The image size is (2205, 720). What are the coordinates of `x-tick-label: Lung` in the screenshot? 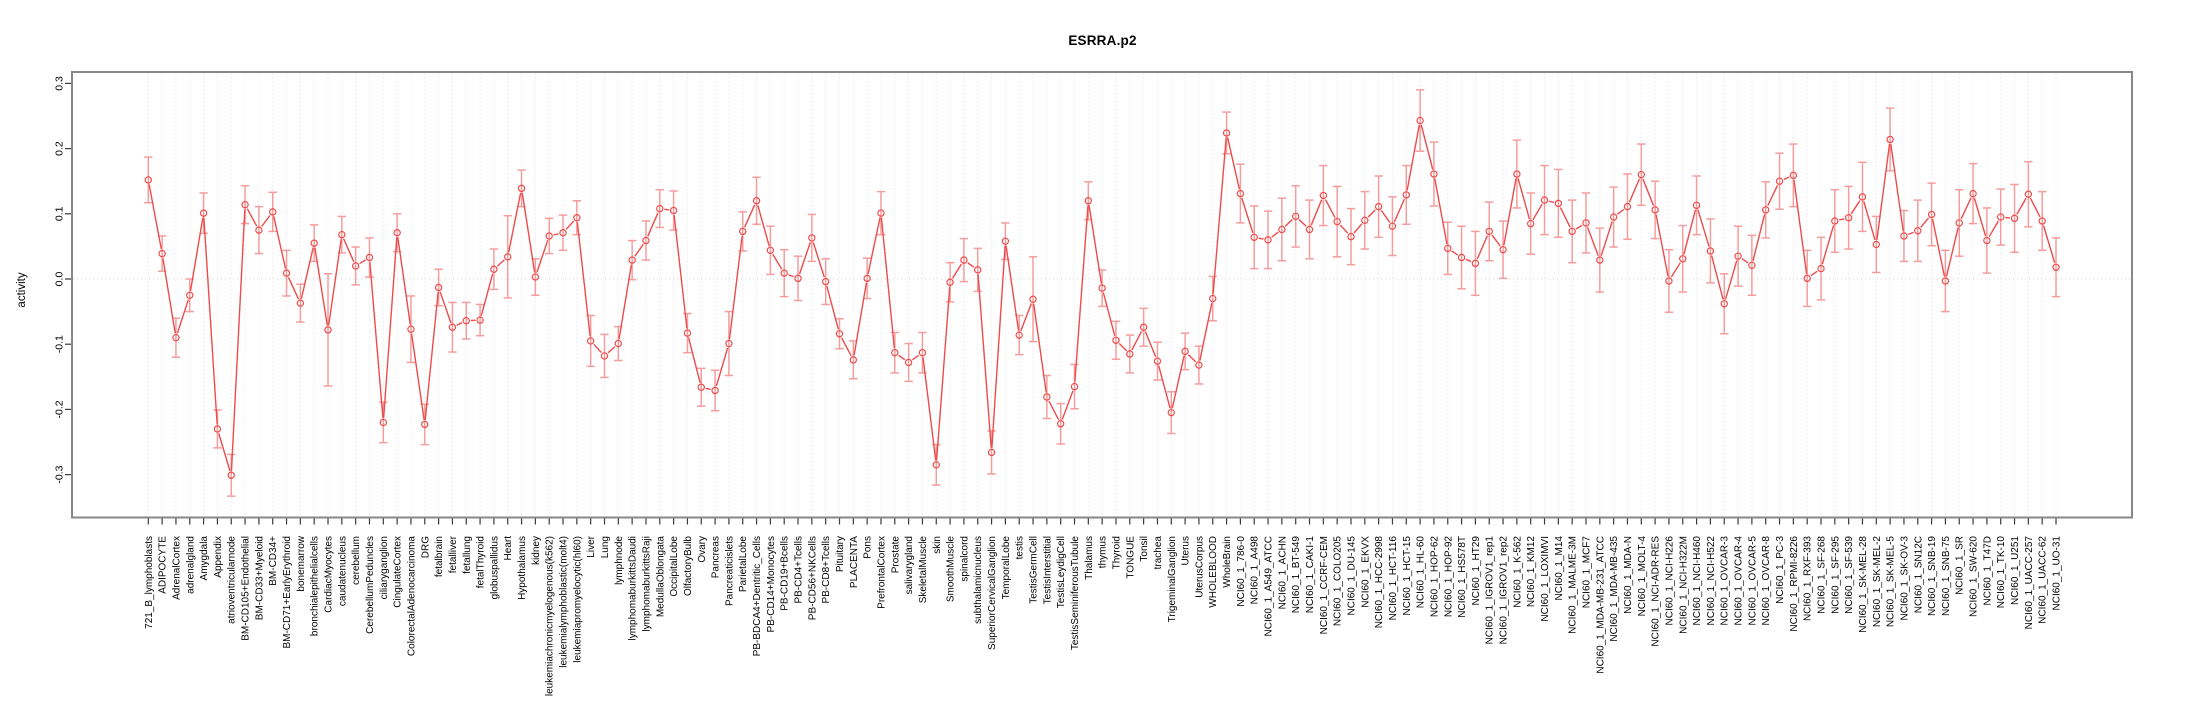 It's located at (605, 547).